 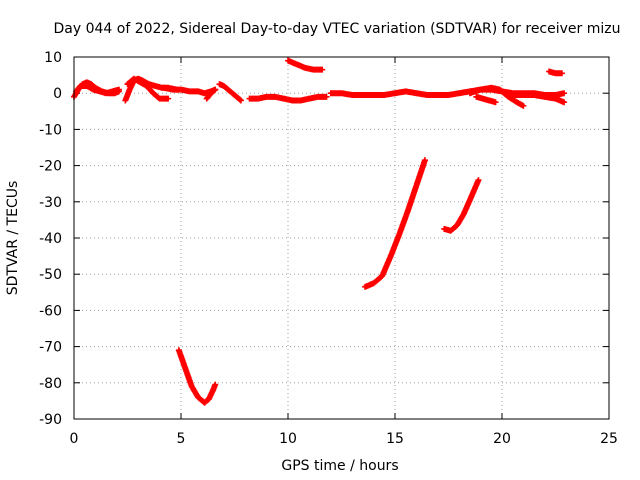 I want to click on x-tick-label: 5, so click(x=181, y=439).